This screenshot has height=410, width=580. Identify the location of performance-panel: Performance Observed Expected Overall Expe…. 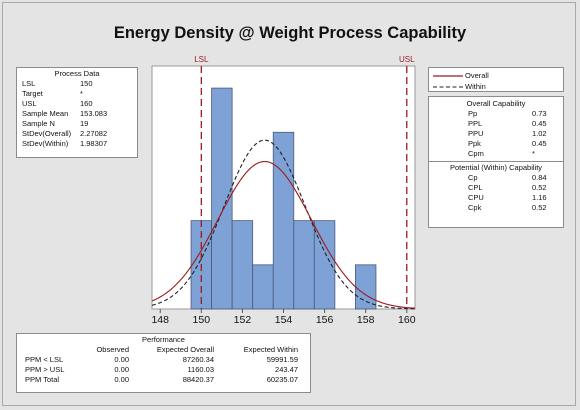
(163, 363).